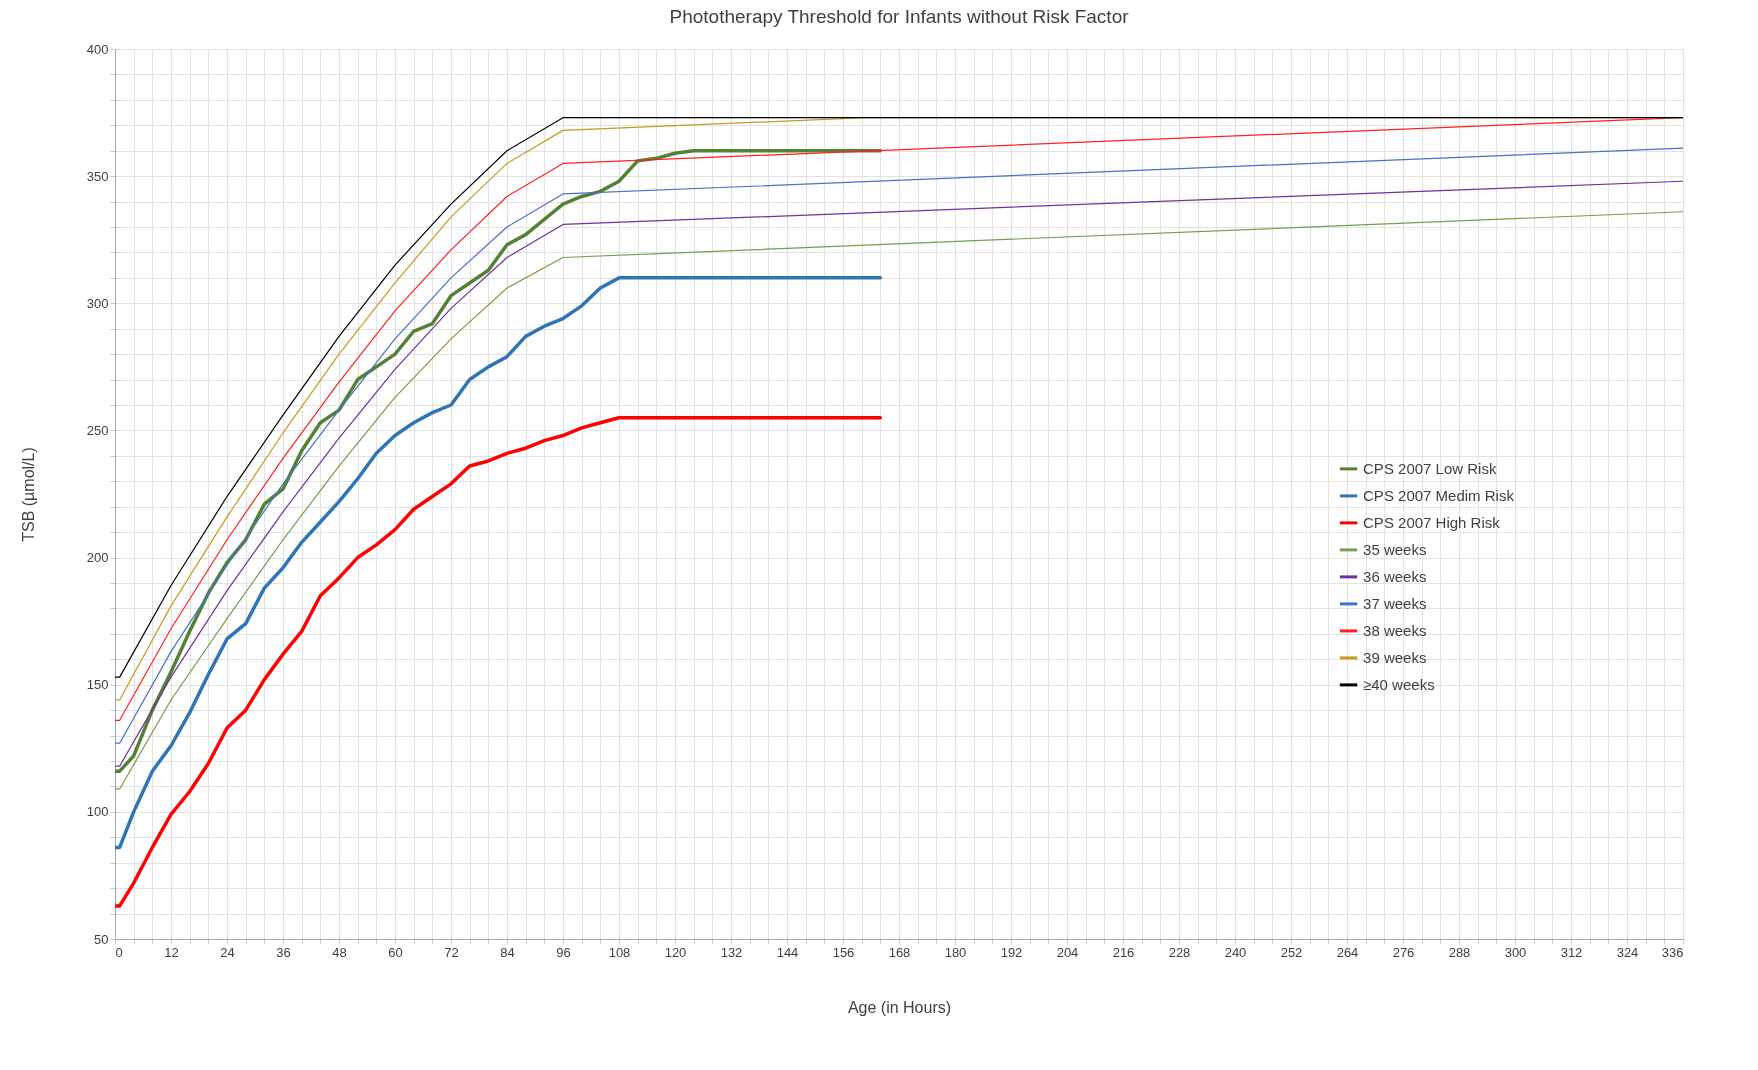 This screenshot has width=1758, height=1070. What do you see at coordinates (97, 49) in the screenshot?
I see `y-tick-label: 400` at bounding box center [97, 49].